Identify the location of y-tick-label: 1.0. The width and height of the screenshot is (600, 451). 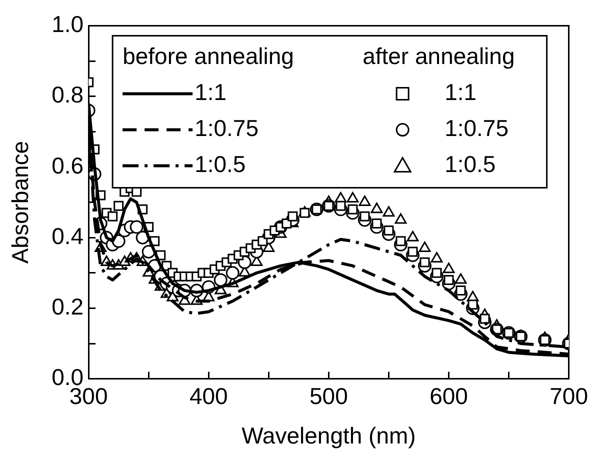
(68, 24).